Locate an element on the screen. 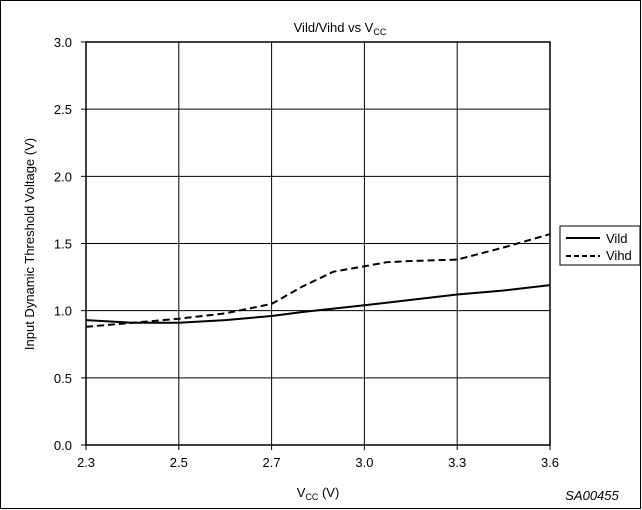  y-tick-label: 0.5 is located at coordinates (63, 378).